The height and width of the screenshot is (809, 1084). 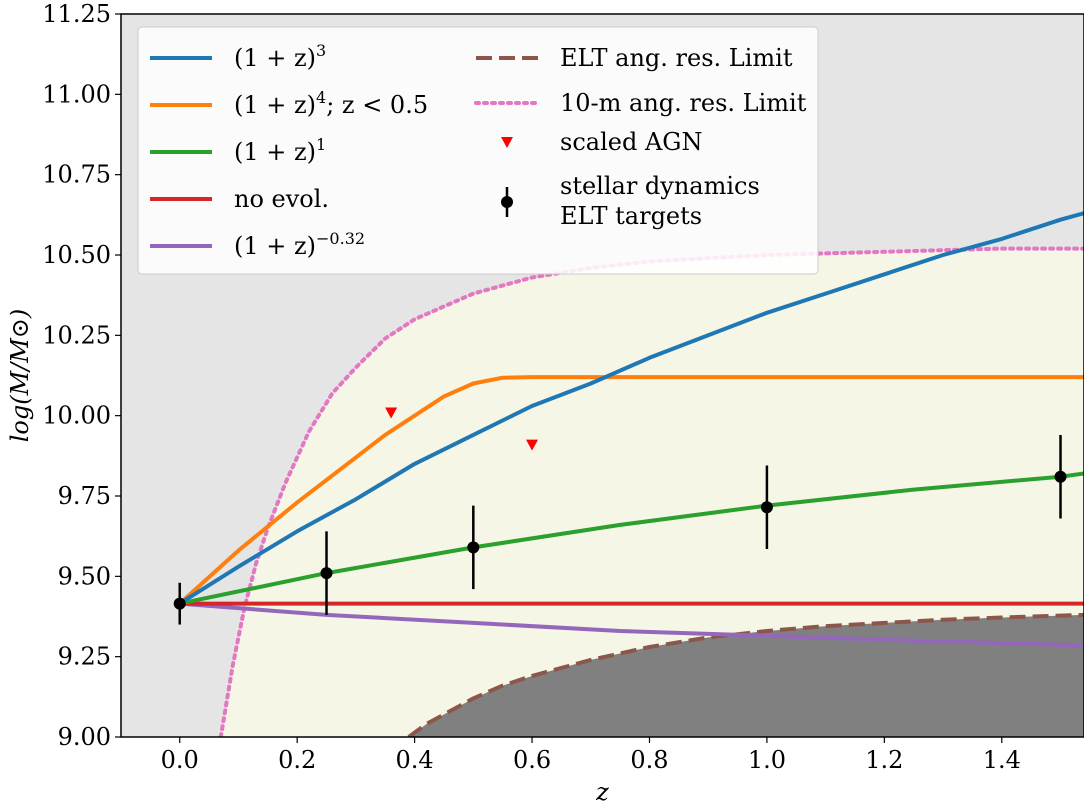 I want to click on x-tick-label: 1.0, so click(x=767, y=760).